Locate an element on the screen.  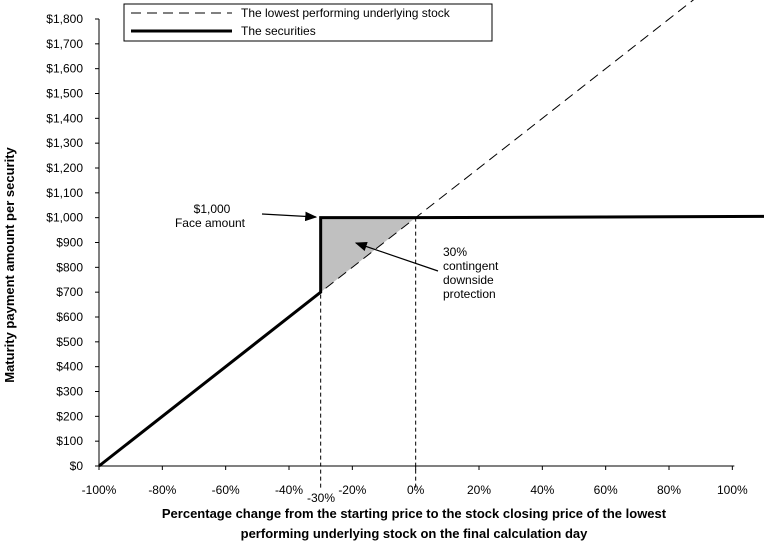
x-tick-label: 40% is located at coordinates (542, 490).